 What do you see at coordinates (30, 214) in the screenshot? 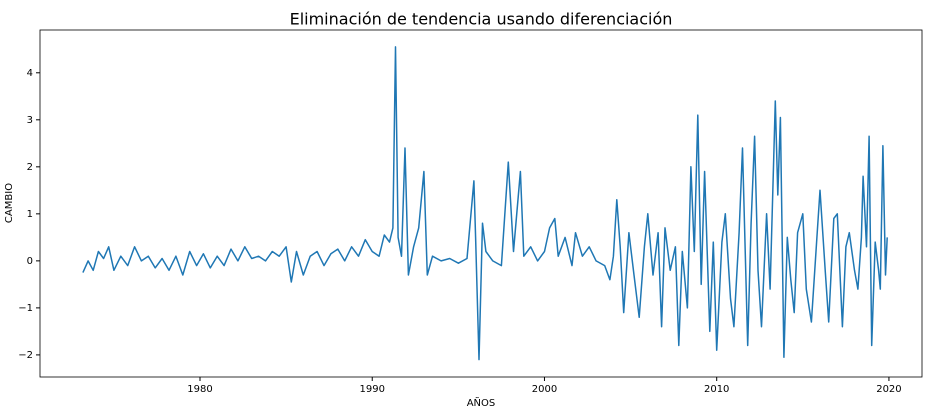
I see `y-tick-label: 1` at bounding box center [30, 214].